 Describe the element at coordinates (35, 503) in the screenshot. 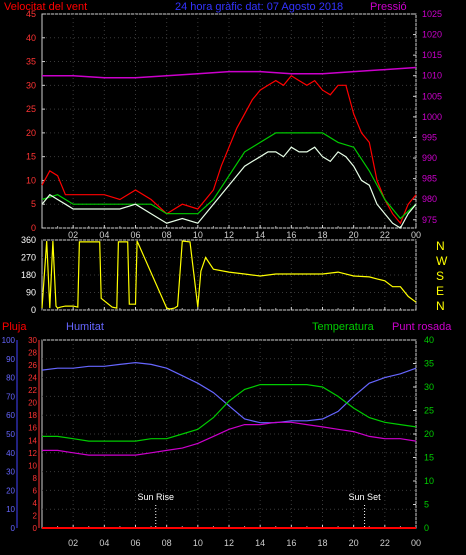

I see `humidity-tick-label: 4` at that location.